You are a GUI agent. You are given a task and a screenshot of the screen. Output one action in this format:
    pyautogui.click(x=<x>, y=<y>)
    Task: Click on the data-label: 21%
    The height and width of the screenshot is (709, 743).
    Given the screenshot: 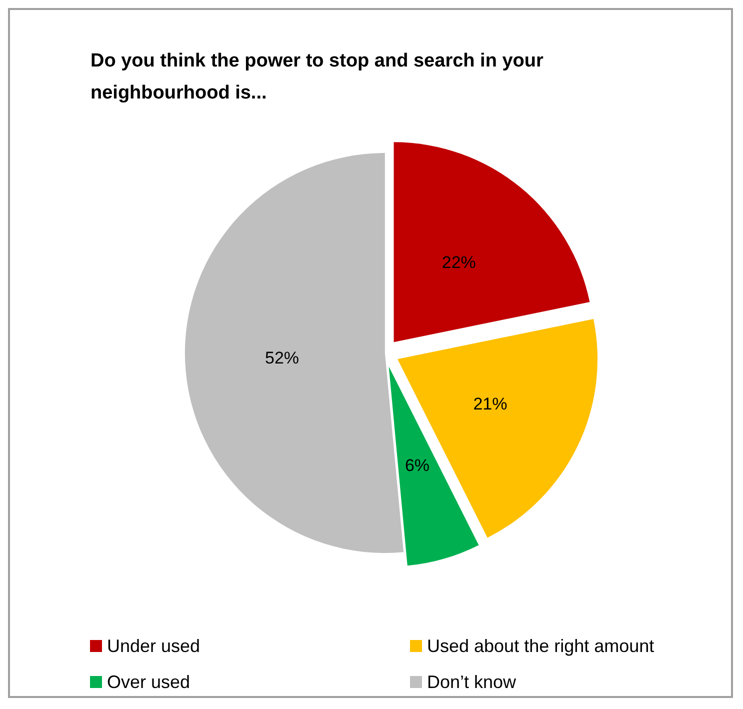 What is the action you would take?
    pyautogui.click(x=490, y=404)
    